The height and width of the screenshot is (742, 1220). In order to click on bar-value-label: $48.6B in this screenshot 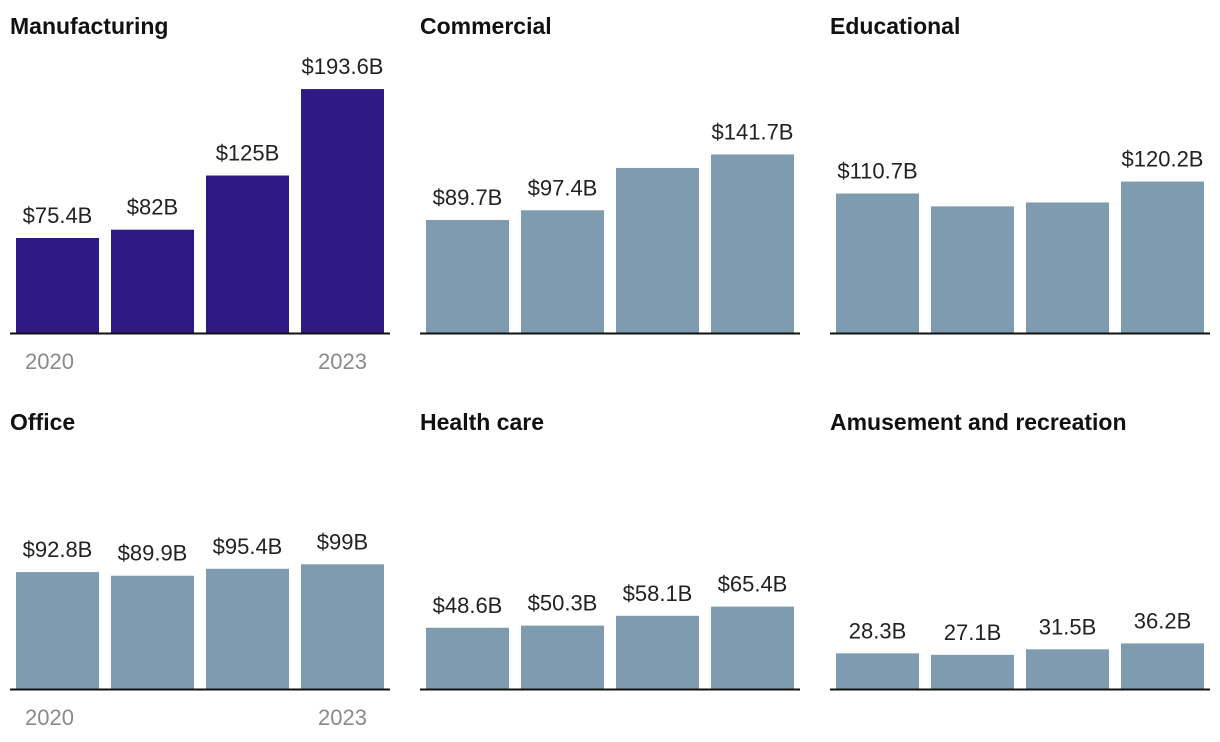, I will do `click(468, 605)`.